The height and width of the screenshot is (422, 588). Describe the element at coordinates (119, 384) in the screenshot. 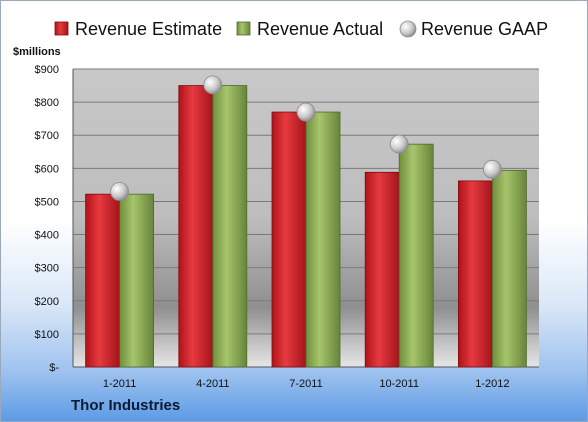

I see `x-tick-label: 1-2011` at that location.